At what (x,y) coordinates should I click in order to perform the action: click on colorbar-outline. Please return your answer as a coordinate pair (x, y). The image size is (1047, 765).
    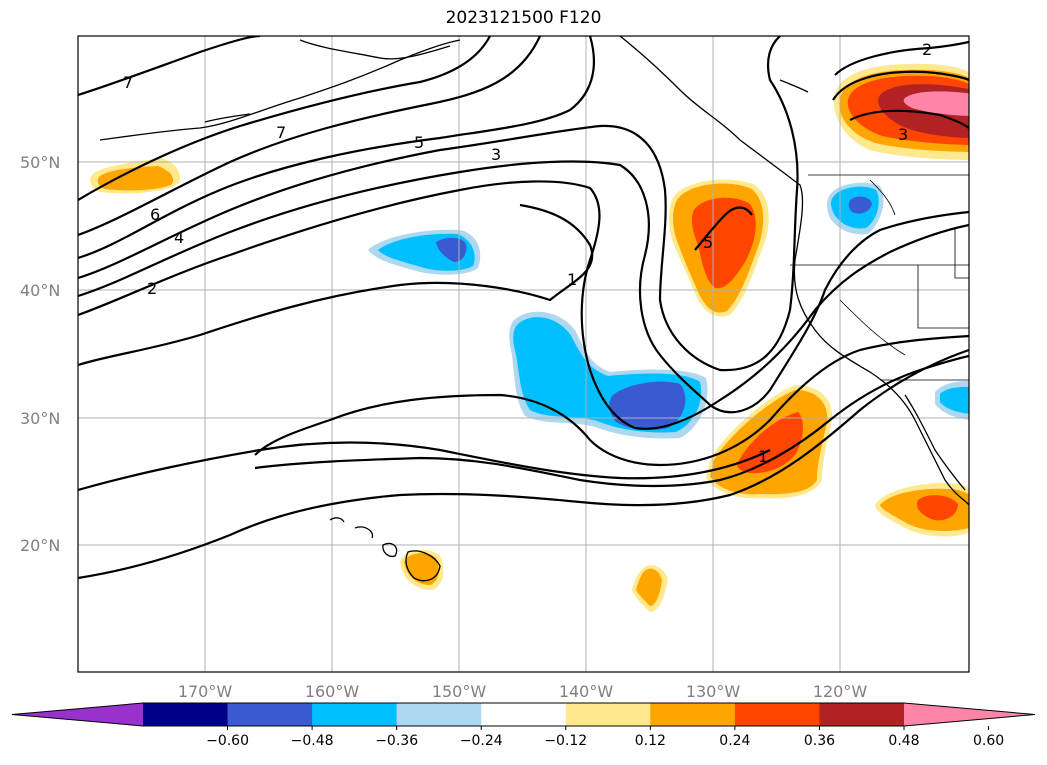
    Looking at the image, I should click on (523, 714).